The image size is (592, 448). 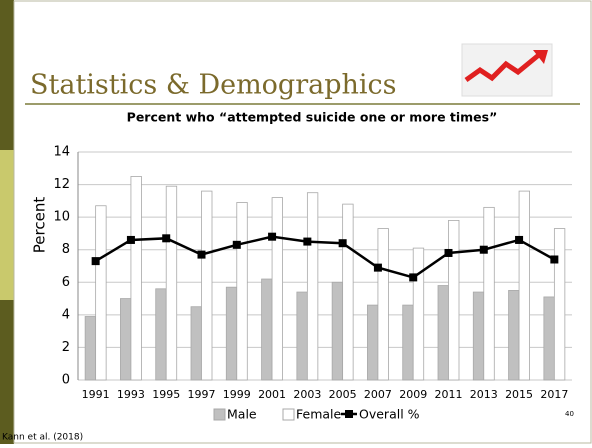 What do you see at coordinates (61, 217) in the screenshot?
I see `y-tick-label: 10` at bounding box center [61, 217].